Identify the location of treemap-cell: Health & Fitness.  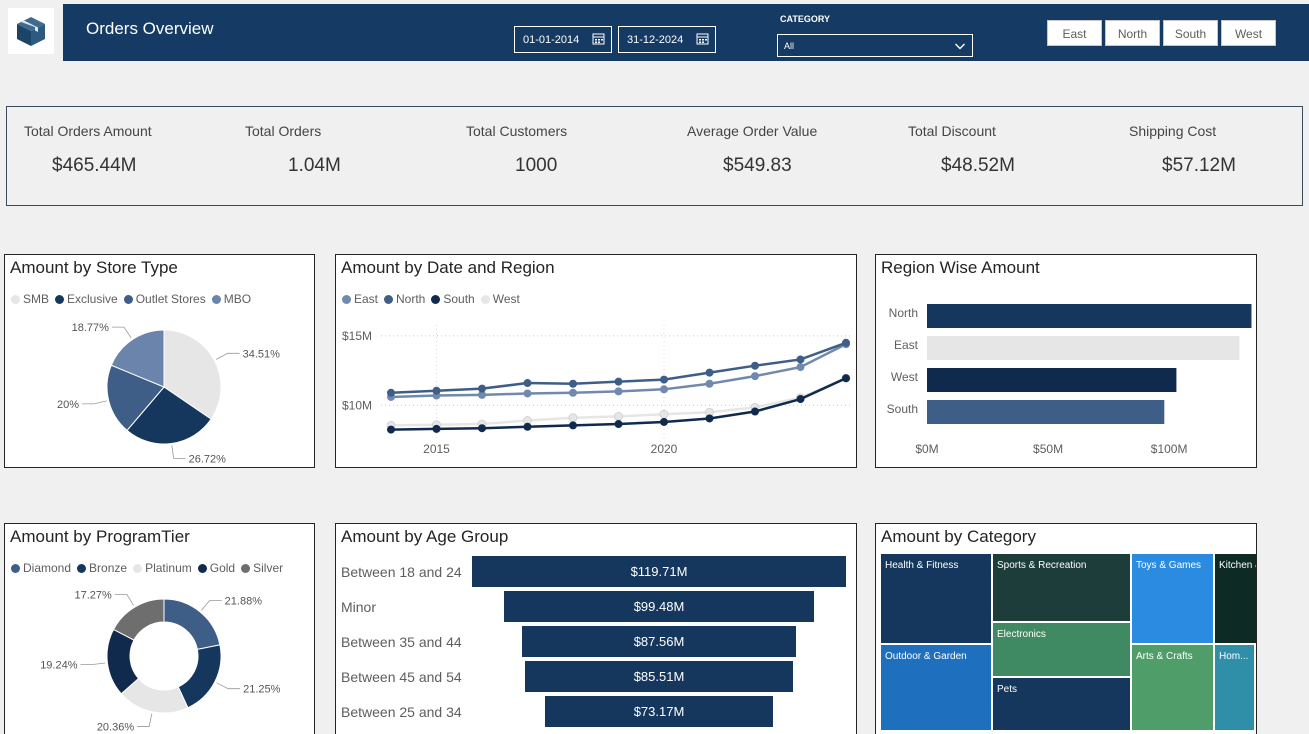
(936, 598).